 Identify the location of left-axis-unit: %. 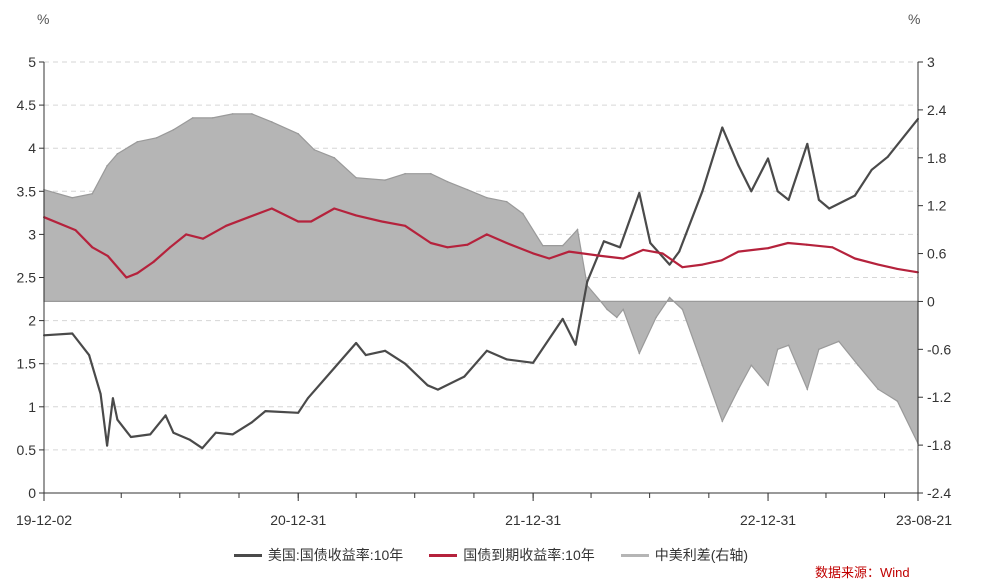
(43, 19).